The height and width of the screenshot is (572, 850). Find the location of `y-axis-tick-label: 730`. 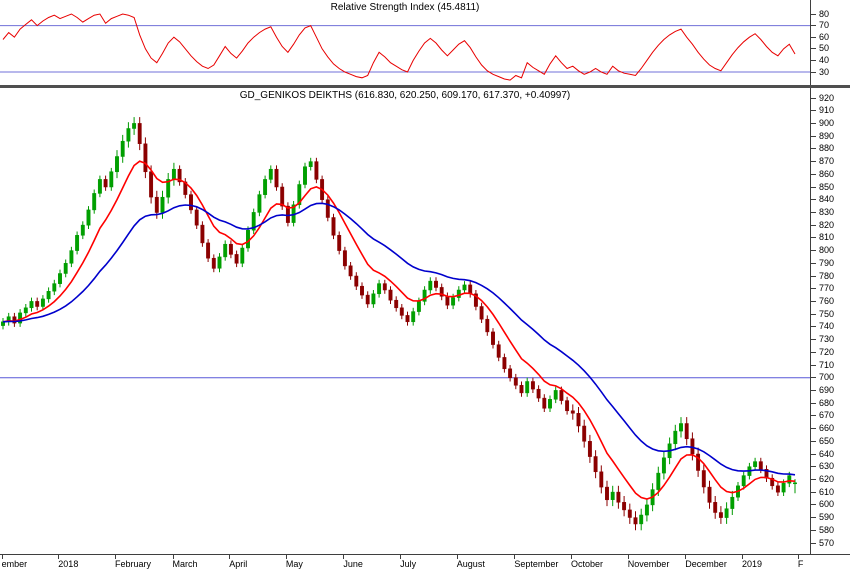

y-axis-tick-label: 730 is located at coordinates (822, 339).